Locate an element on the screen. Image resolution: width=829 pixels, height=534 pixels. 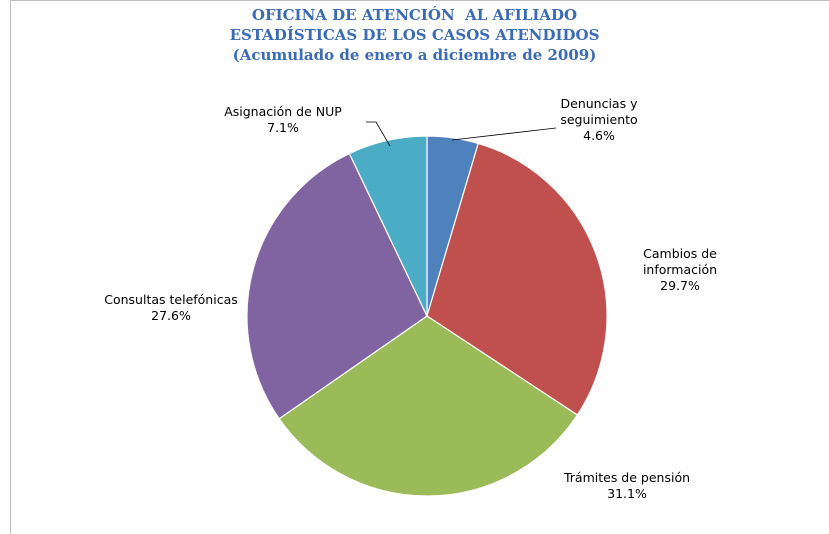
category-label: Consultas telefónicas is located at coordinates (171, 299).